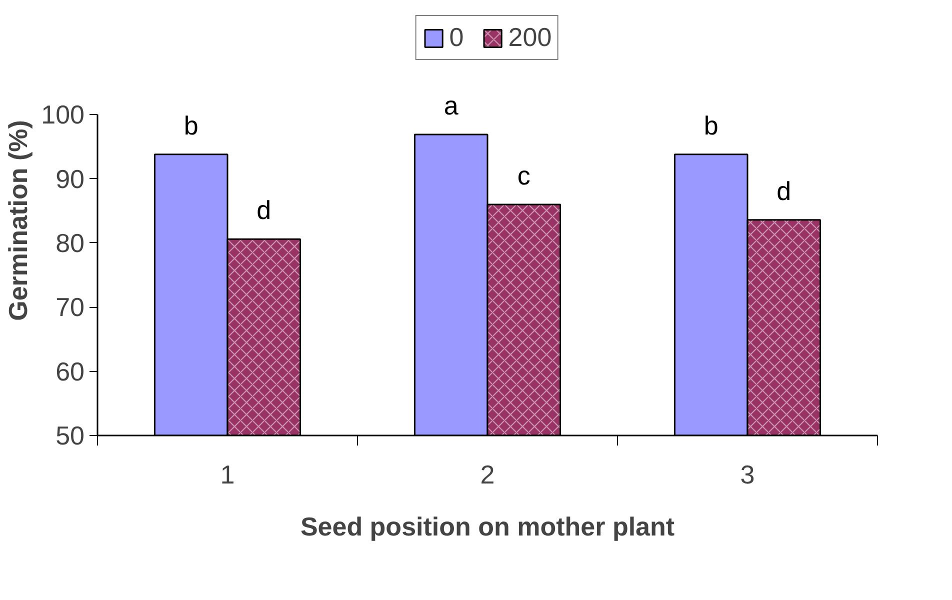 The image size is (952, 600). I want to click on legend-label: 200, so click(530, 37).